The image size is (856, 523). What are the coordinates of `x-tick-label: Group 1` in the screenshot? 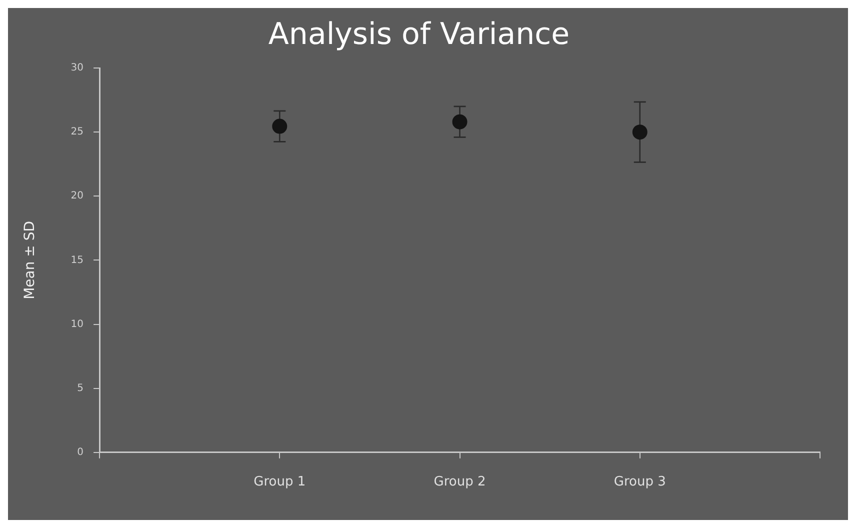 It's located at (280, 482).